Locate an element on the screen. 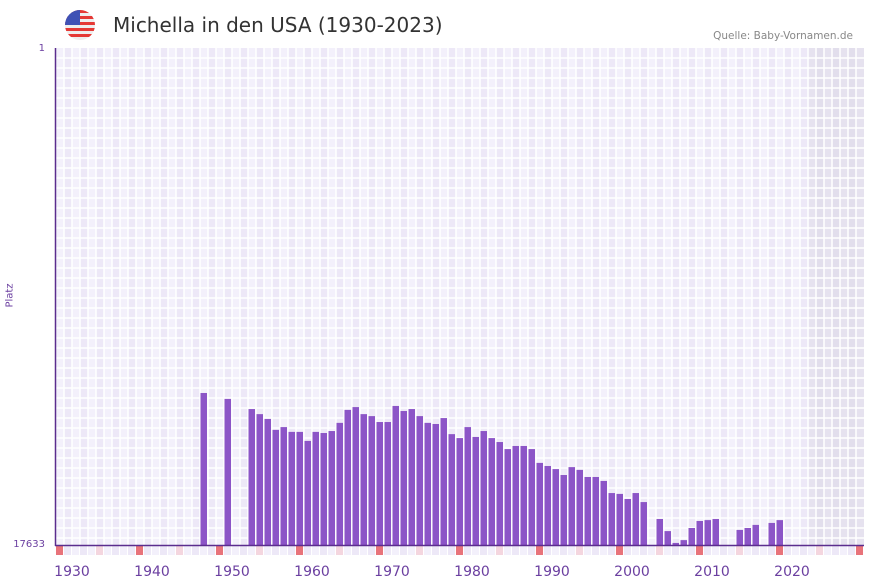  bar-1997 is located at coordinates (611, 519).